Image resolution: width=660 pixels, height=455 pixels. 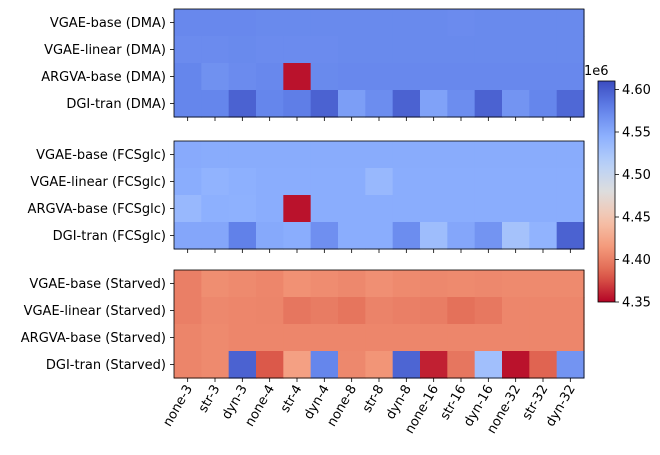 I want to click on colorbar-tick-label: 4.35, so click(x=636, y=303).